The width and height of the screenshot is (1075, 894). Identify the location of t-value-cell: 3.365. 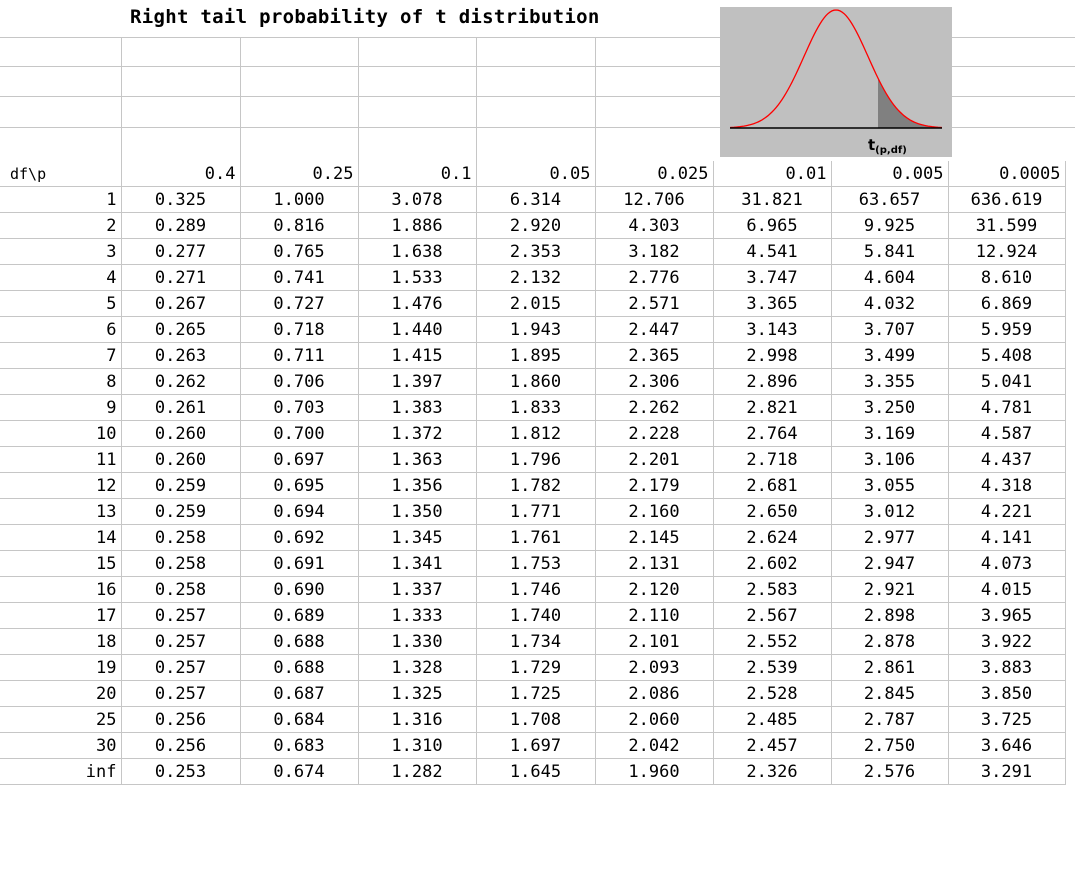
(772, 303).